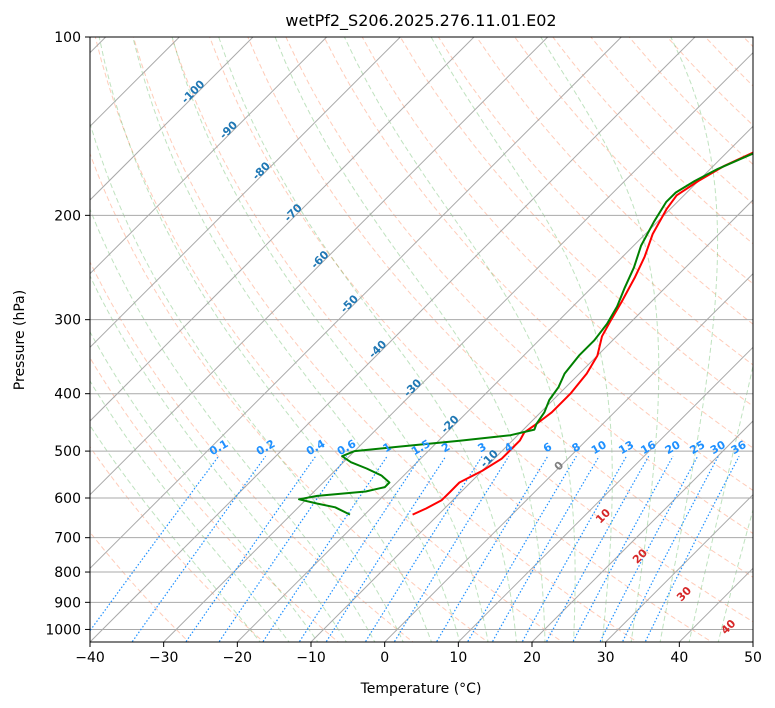 The height and width of the screenshot is (708, 775). I want to click on x-tick-label: −20, so click(238, 658).